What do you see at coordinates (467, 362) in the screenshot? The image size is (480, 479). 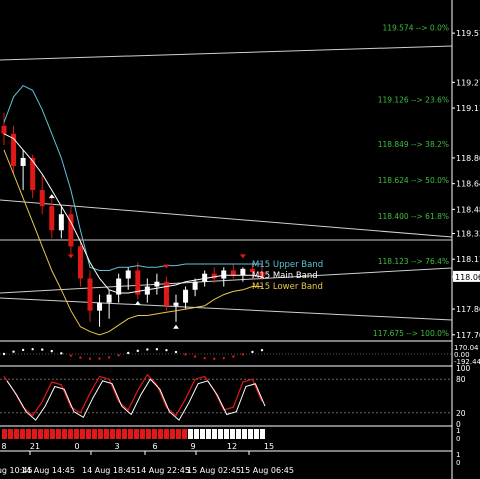 I see `indicator-axis-label: -192.44` at bounding box center [467, 362].